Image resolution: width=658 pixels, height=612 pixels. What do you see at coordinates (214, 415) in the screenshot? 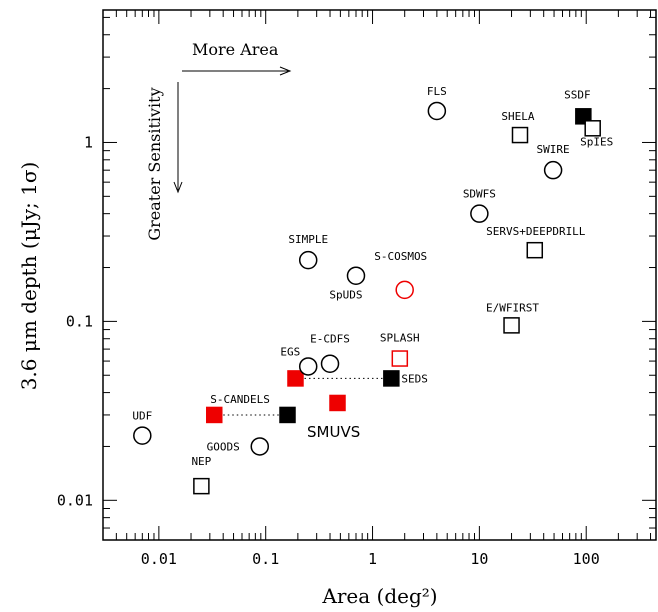
I see `s-candels-marker` at bounding box center [214, 415].